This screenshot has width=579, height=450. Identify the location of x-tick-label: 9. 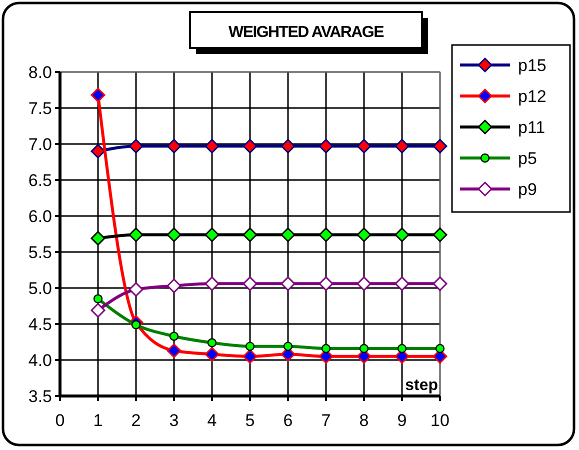
(402, 420).